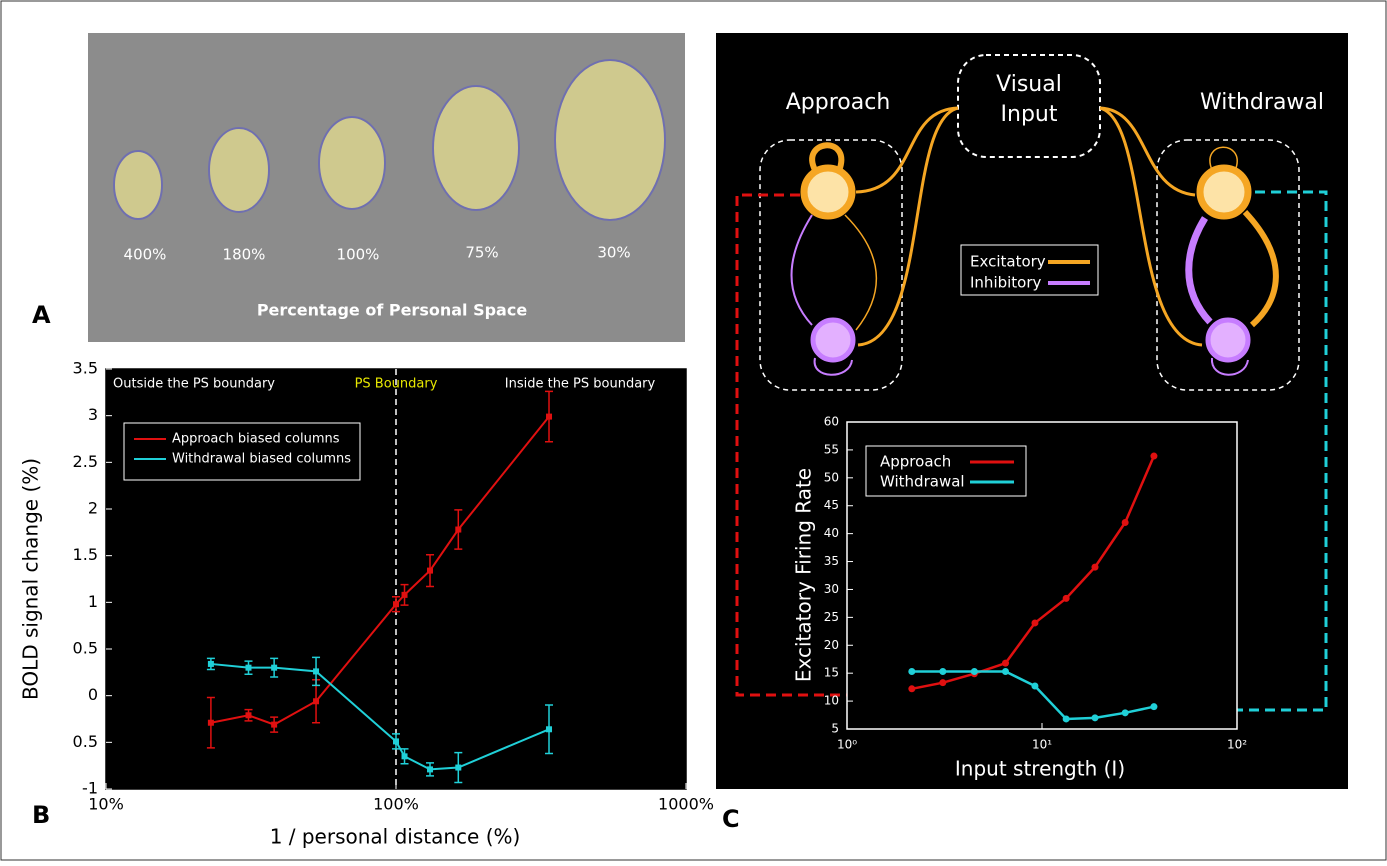 This screenshot has height=866, width=1387. I want to click on legend-label: Withdrawal, so click(922, 482).